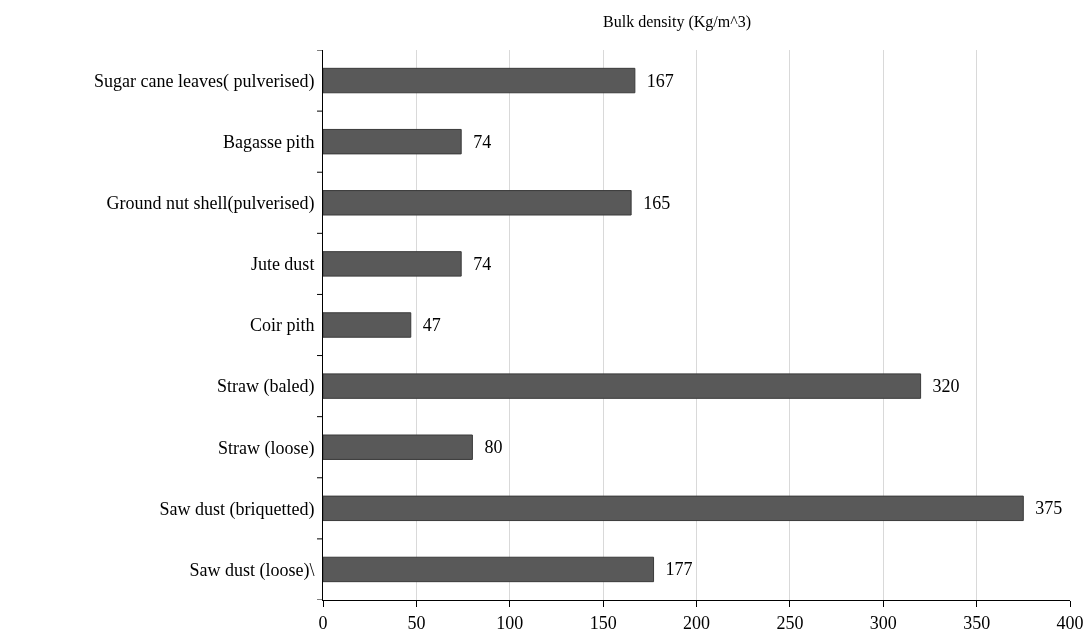  I want to click on x-tick-label: 400, so click(1070, 622).